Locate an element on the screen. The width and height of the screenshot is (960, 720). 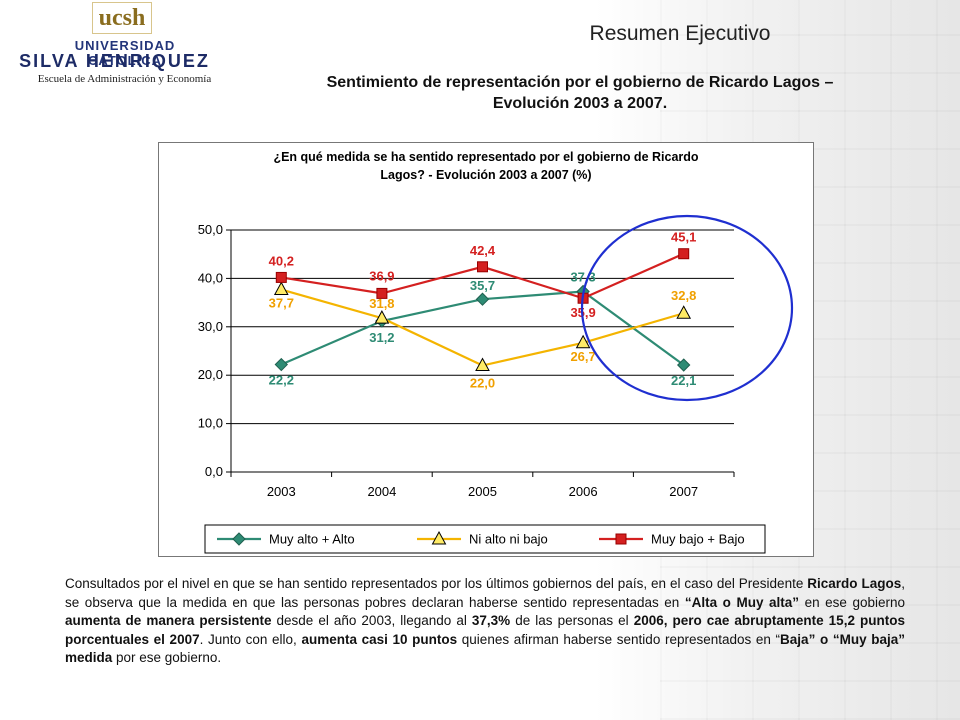
y-tick-label: 30,0 is located at coordinates (210, 326).